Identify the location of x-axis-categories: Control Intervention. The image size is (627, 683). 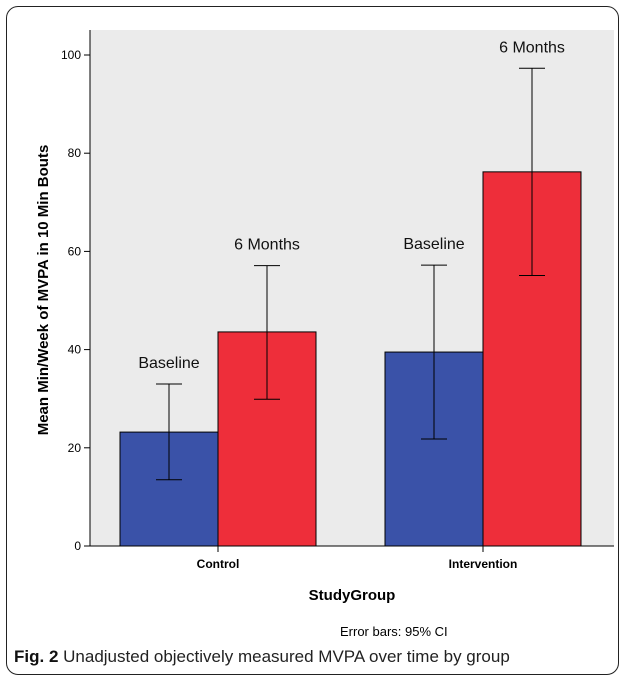
(357, 558).